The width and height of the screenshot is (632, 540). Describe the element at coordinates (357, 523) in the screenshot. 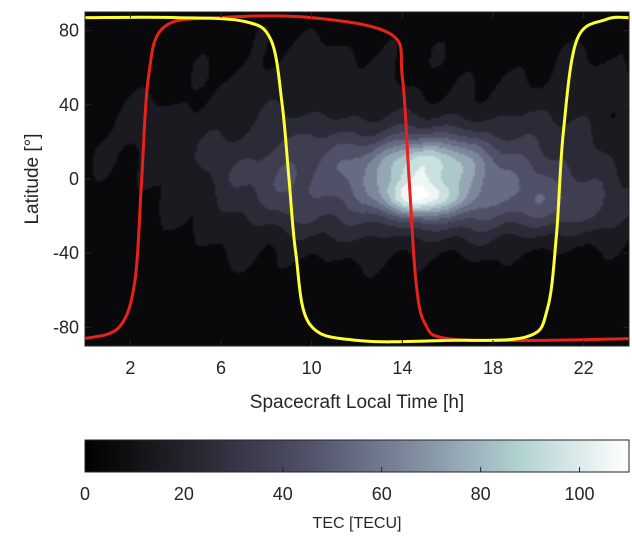

I see `colorbar-label: TEC [TECU]` at that location.